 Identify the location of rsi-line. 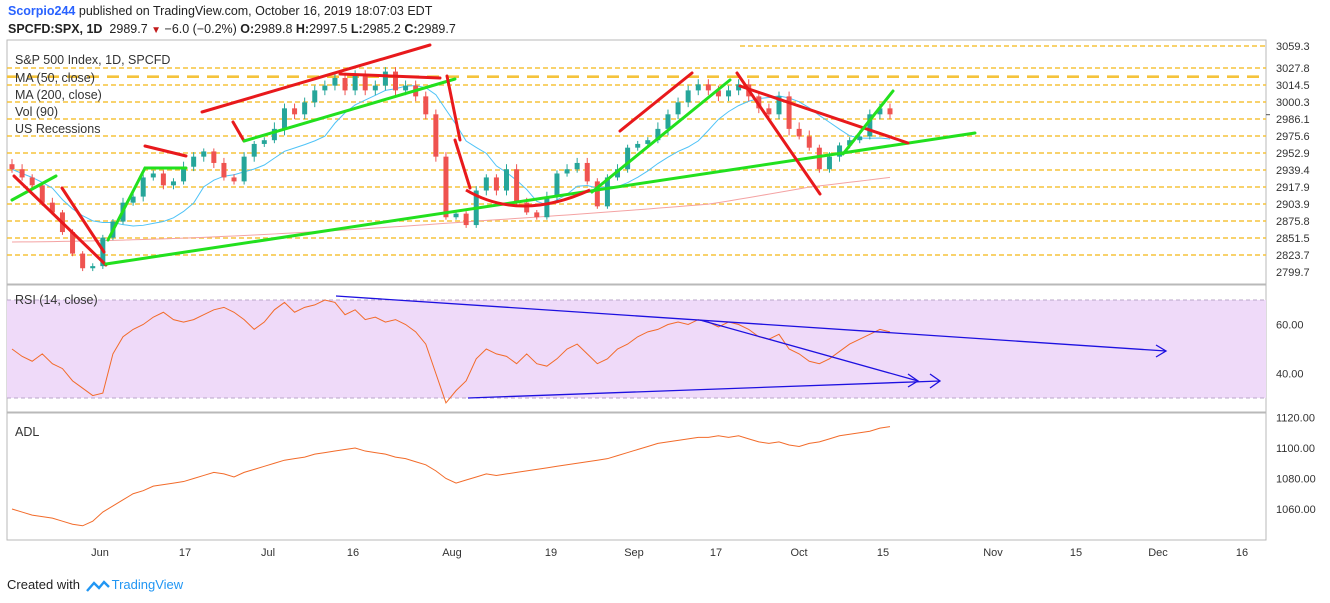
(451, 351).